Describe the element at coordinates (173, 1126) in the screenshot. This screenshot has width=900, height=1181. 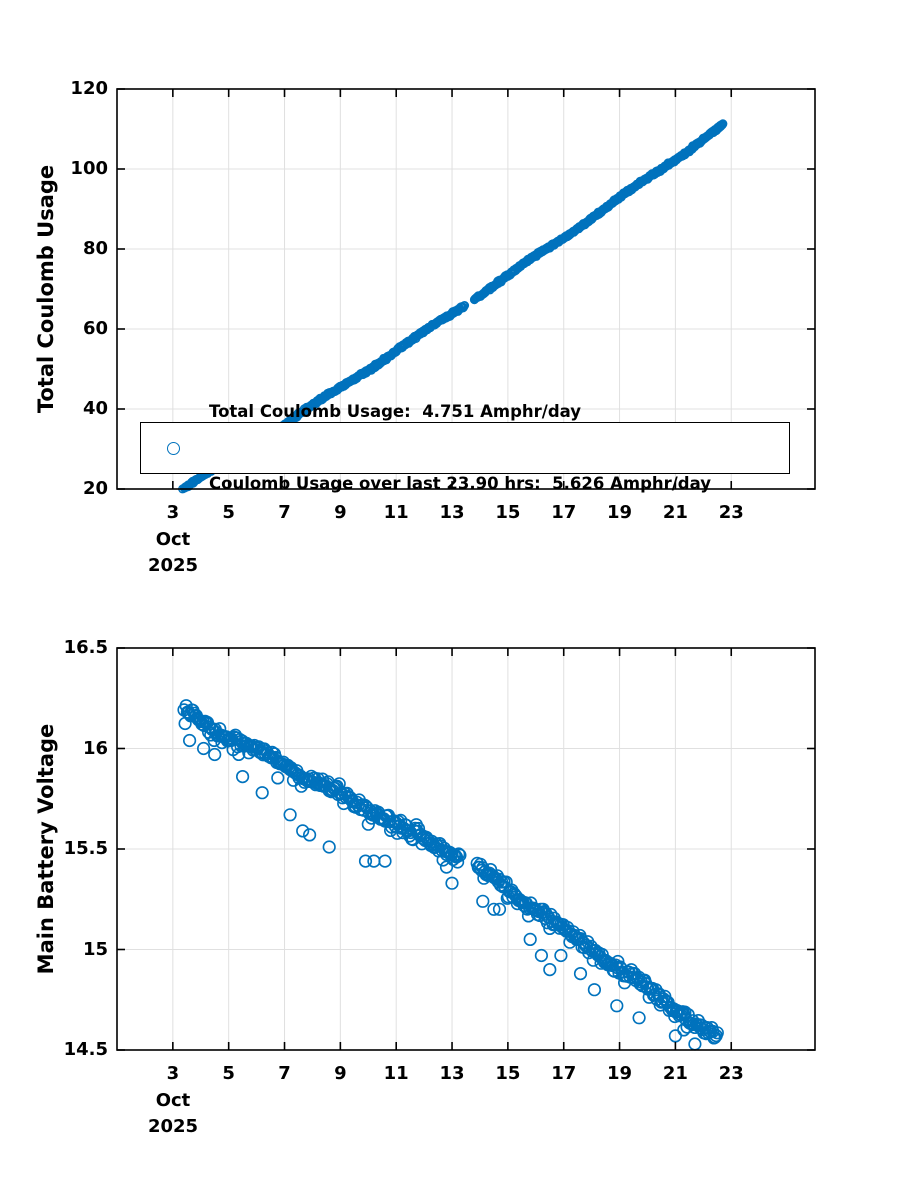
I see `x-axis-year-label-bottom: 2025` at that location.